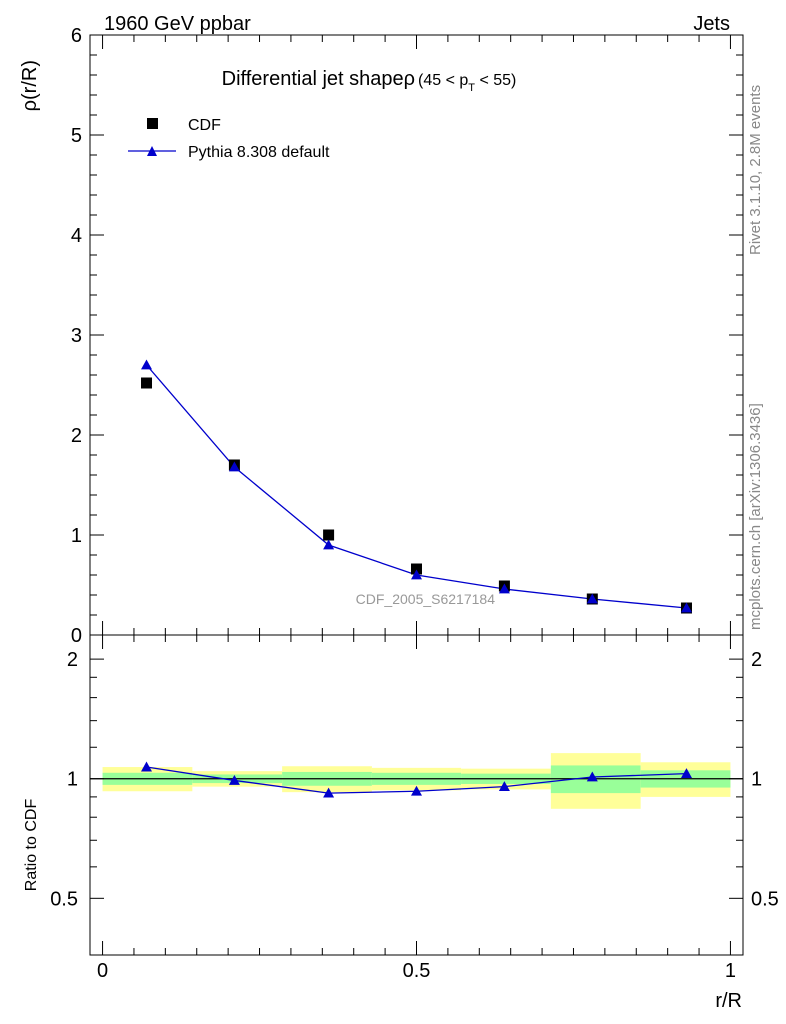  I want to click on ratio-ytick-label-right: 0.5, so click(765, 899).